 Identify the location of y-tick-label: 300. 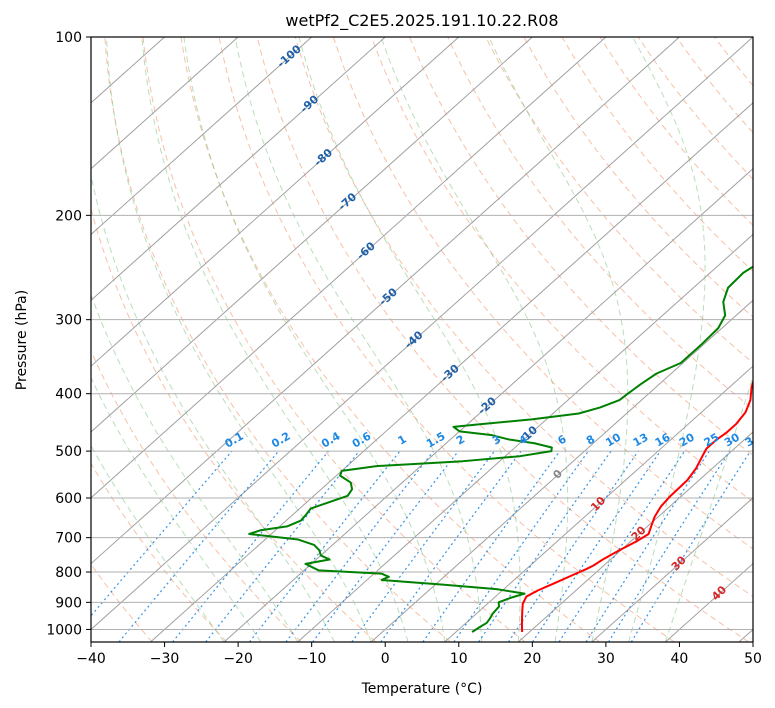
(68, 321).